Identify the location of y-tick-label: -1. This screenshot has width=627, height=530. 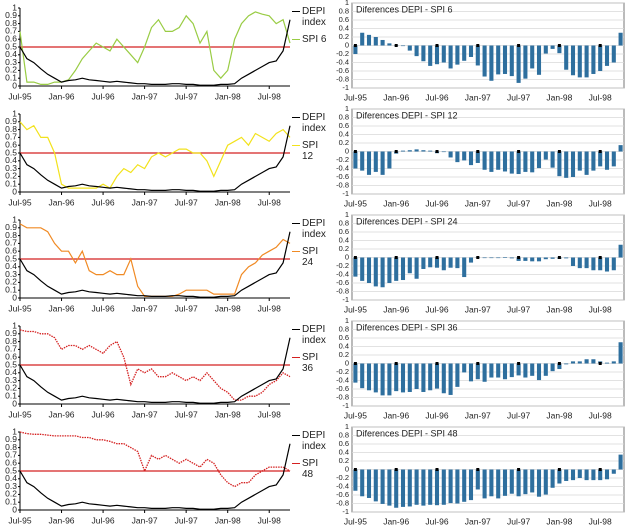
(345, 193).